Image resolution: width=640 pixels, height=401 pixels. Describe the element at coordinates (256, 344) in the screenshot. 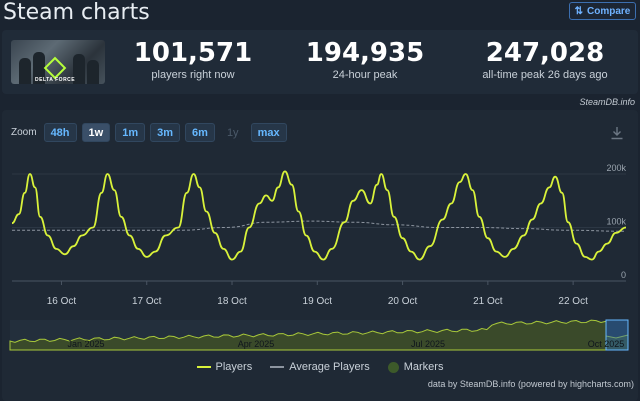

I see `navigator-tick-label: Apr 2025` at that location.